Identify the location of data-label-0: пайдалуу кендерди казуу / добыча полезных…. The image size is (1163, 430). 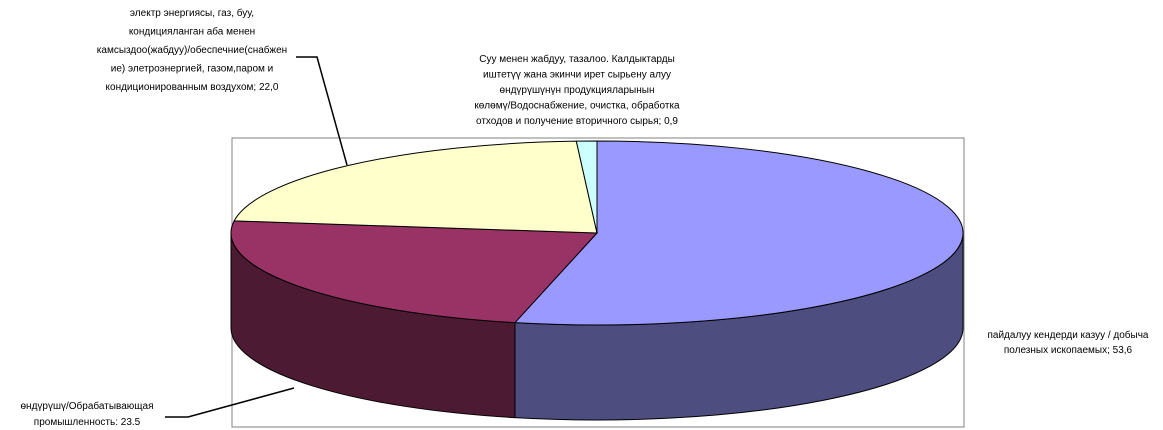
(1067, 342).